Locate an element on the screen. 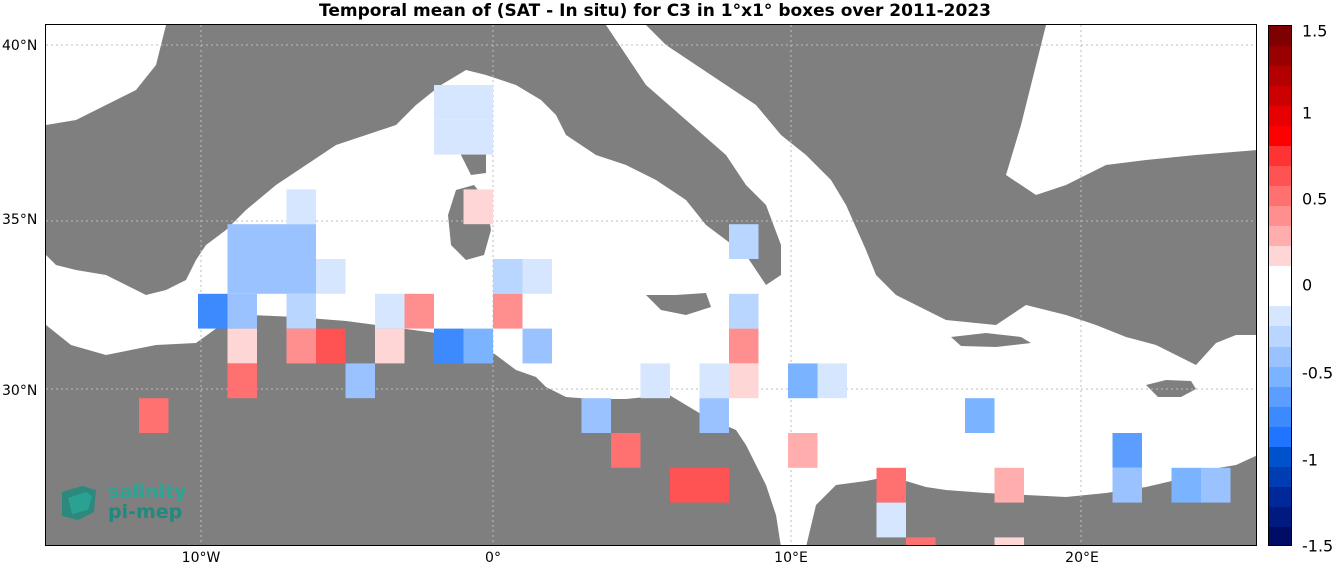 The image size is (1340, 568). logo-mark-icon is located at coordinates (79, 503).